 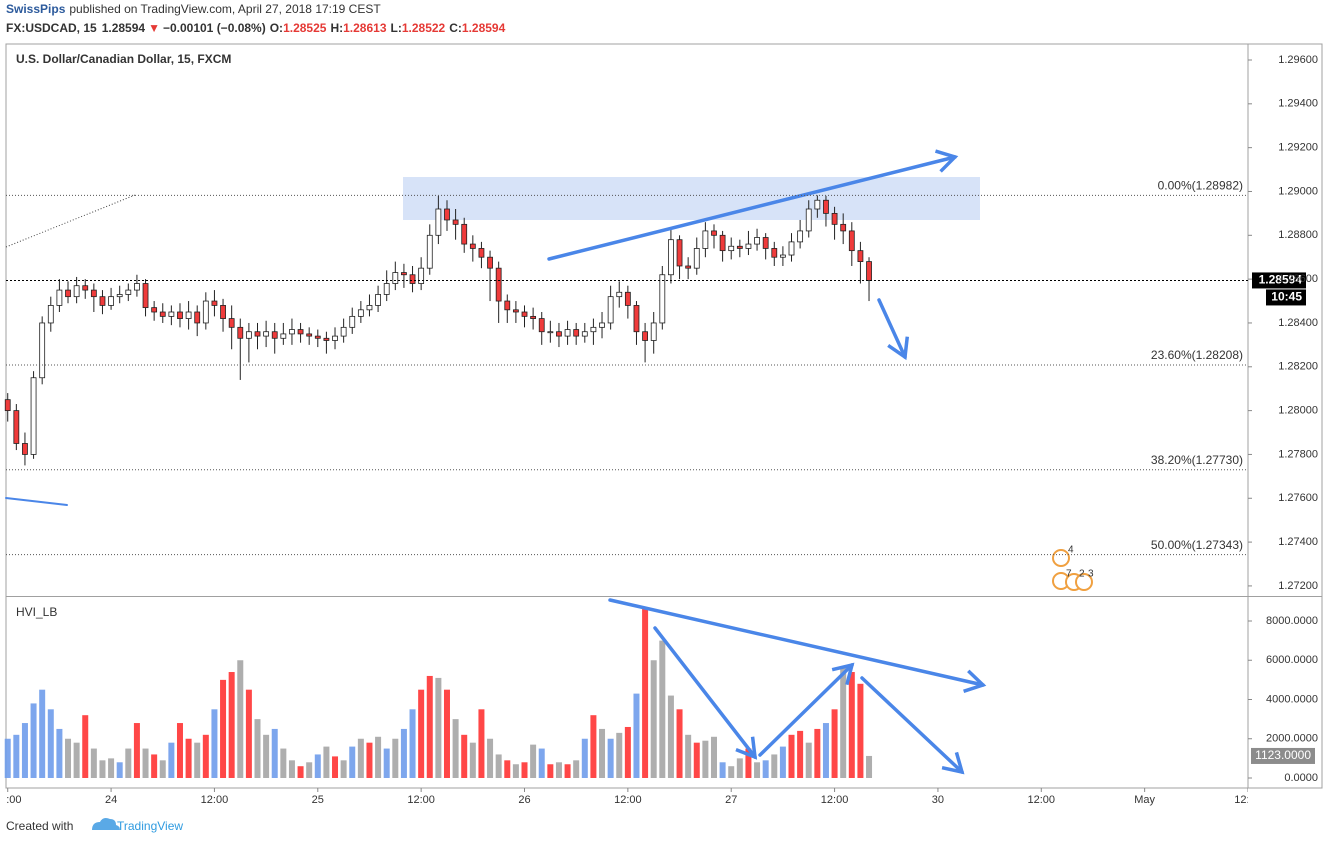 What do you see at coordinates (1301, 778) in the screenshot?
I see `y-tick-label: 0.0000` at bounding box center [1301, 778].